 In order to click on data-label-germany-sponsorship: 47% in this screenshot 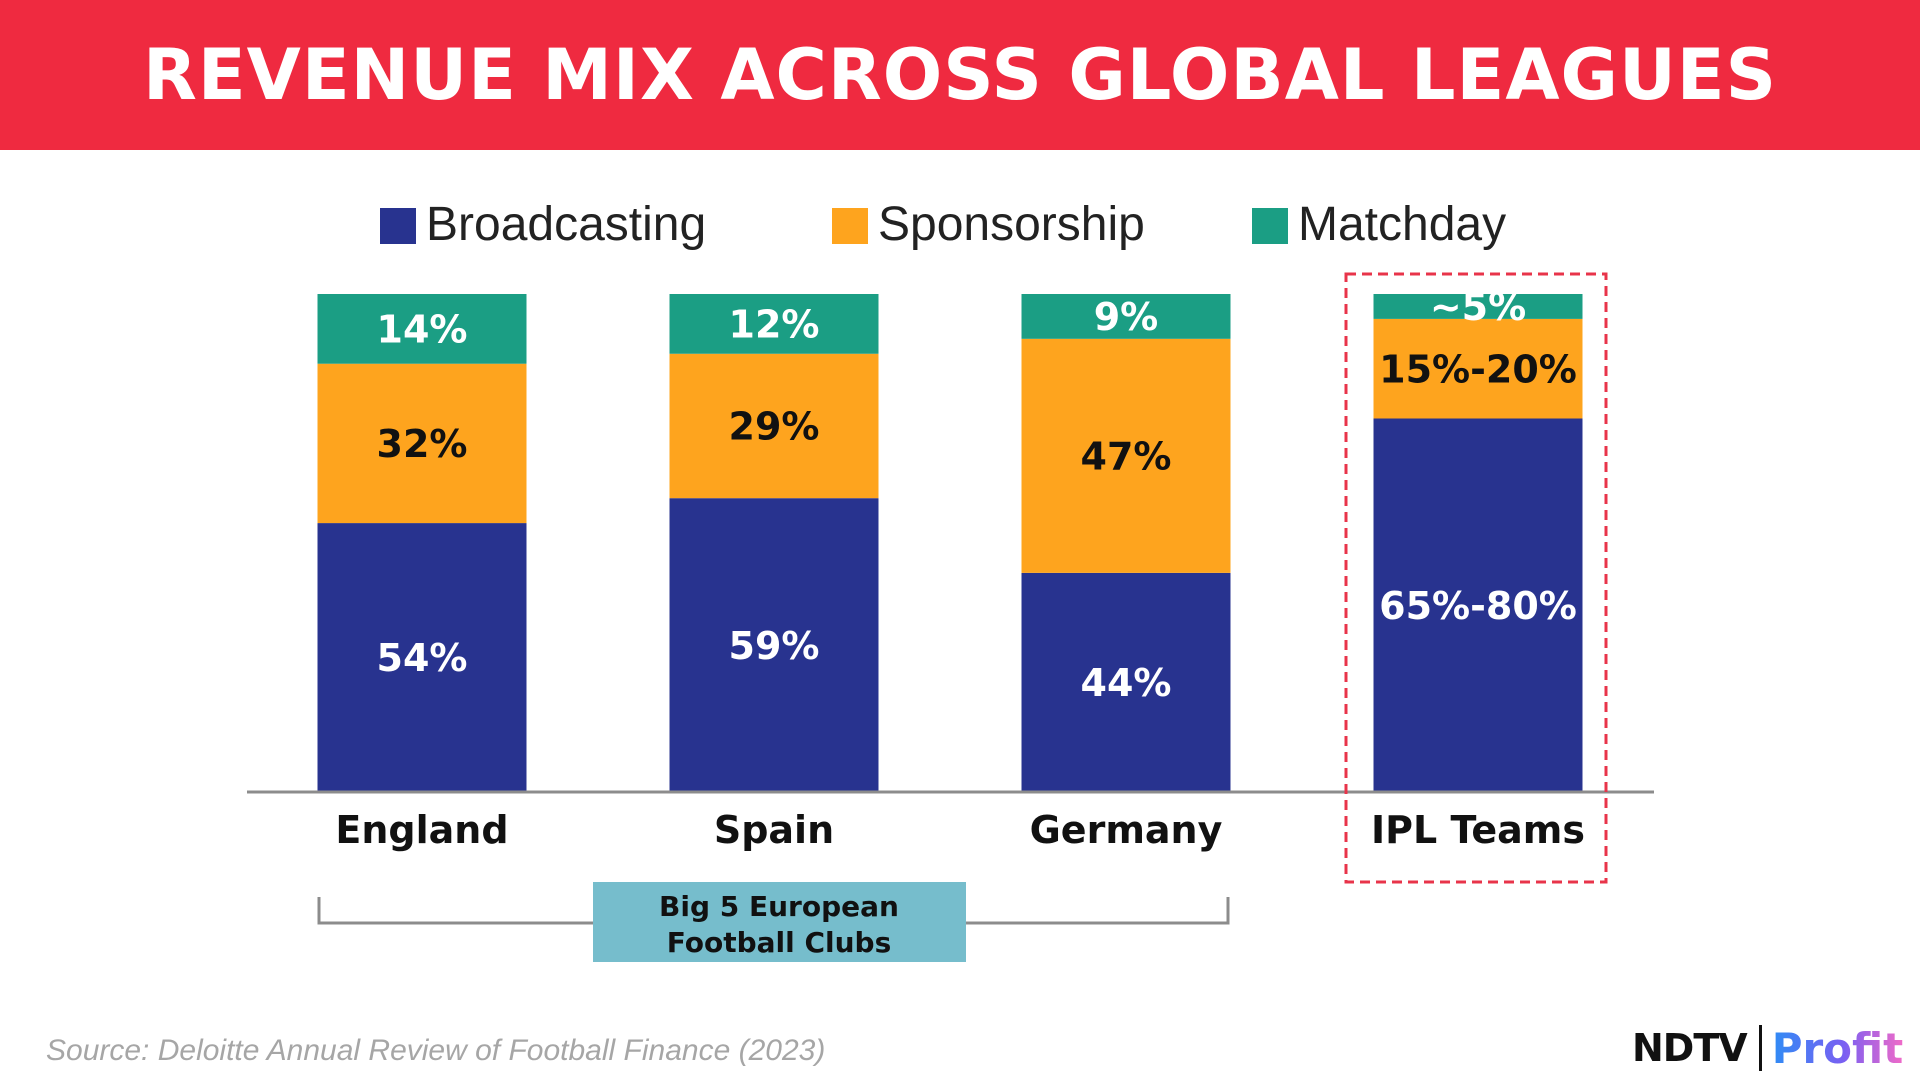, I will do `click(1126, 457)`.